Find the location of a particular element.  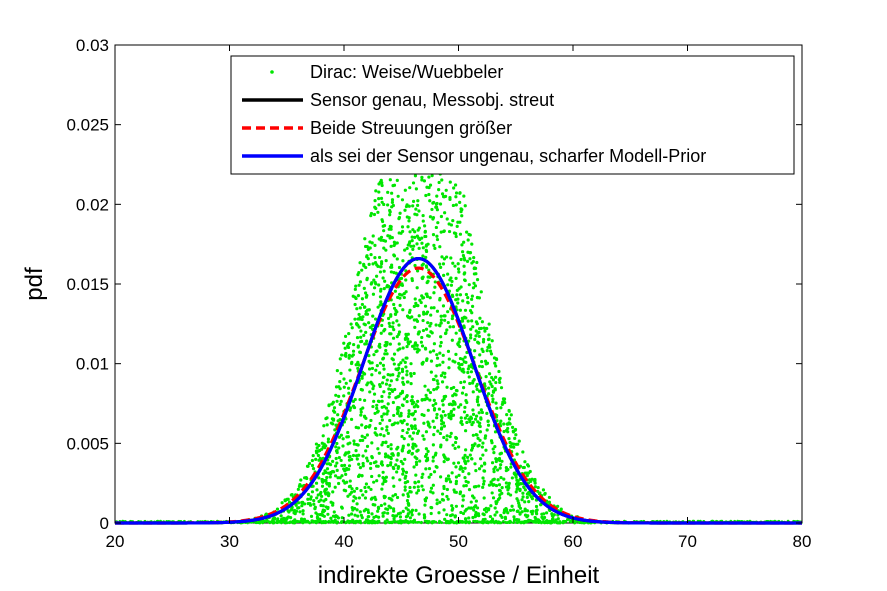

y-tick-label: 0 is located at coordinates (104, 523).